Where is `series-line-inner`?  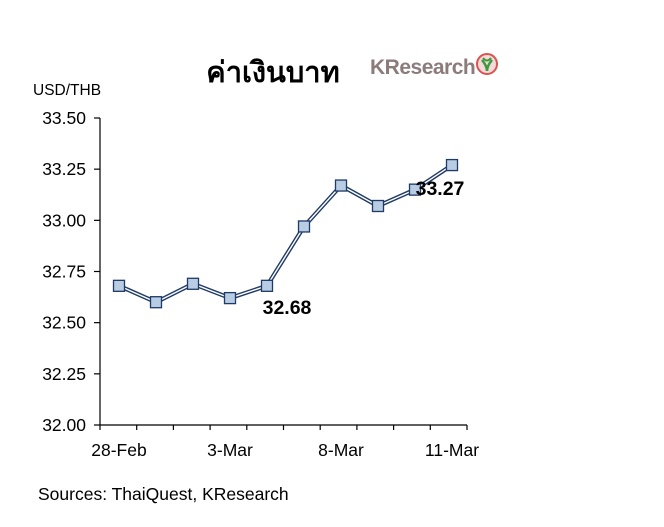 series-line-inner is located at coordinates (285, 233).